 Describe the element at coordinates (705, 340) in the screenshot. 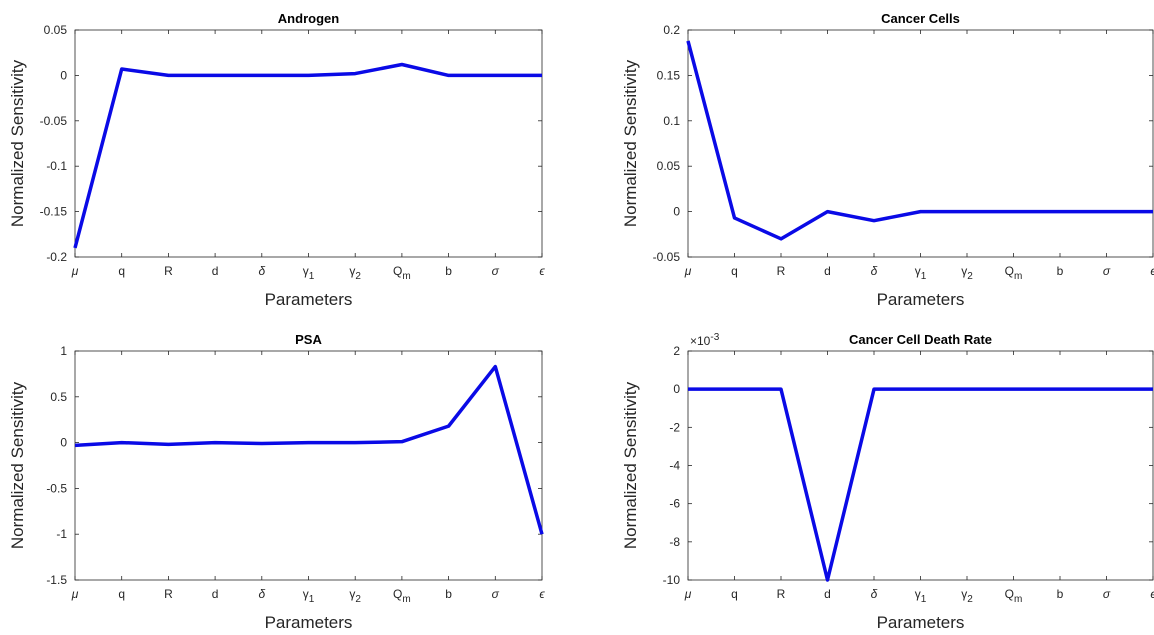

I see `exponent-label: ×10⁻³` at that location.